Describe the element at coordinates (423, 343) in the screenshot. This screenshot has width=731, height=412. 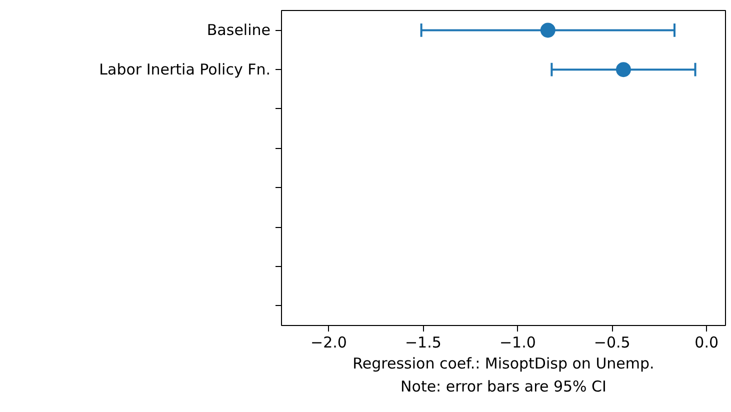
I see `x-tick-label: −1.5` at that location.